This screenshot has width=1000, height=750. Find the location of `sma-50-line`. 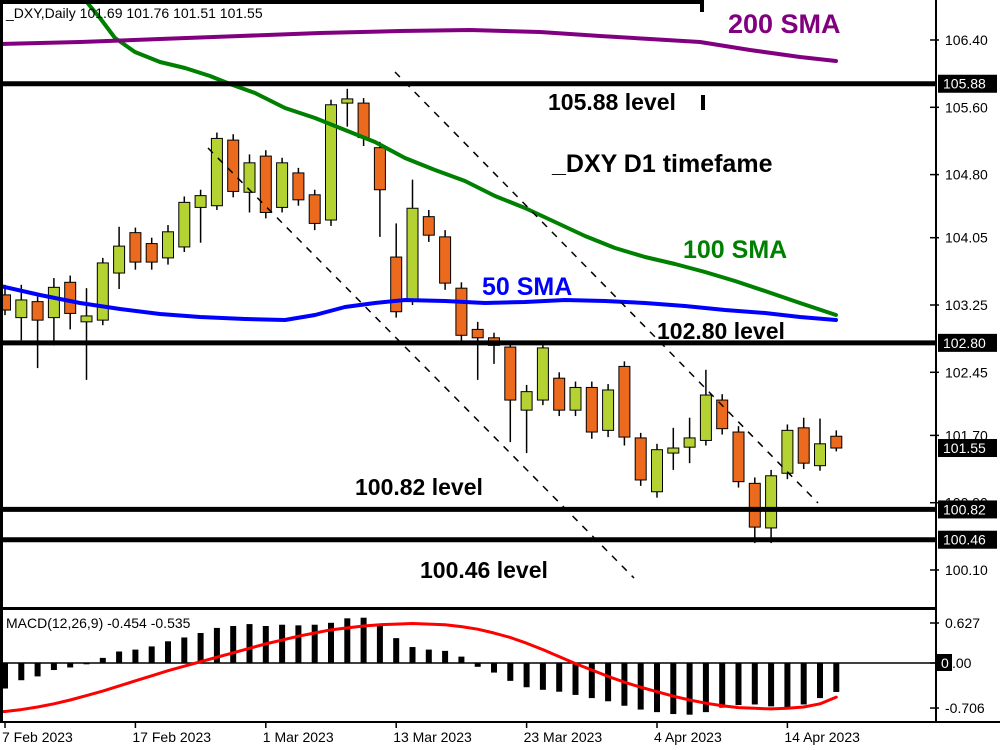

sma-50-line is located at coordinates (419, 303).